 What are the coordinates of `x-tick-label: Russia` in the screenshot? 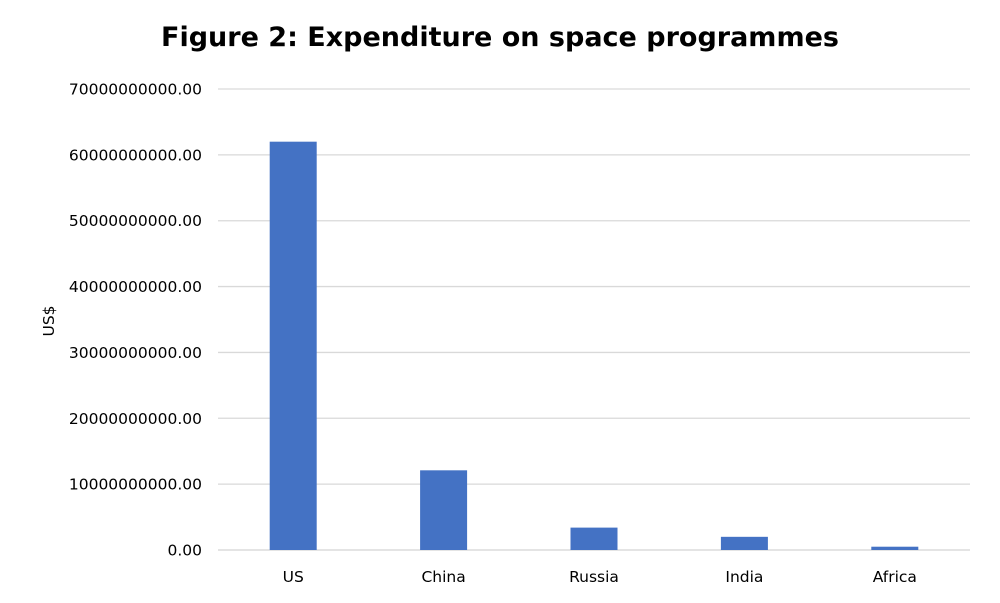 It's located at (594, 577).